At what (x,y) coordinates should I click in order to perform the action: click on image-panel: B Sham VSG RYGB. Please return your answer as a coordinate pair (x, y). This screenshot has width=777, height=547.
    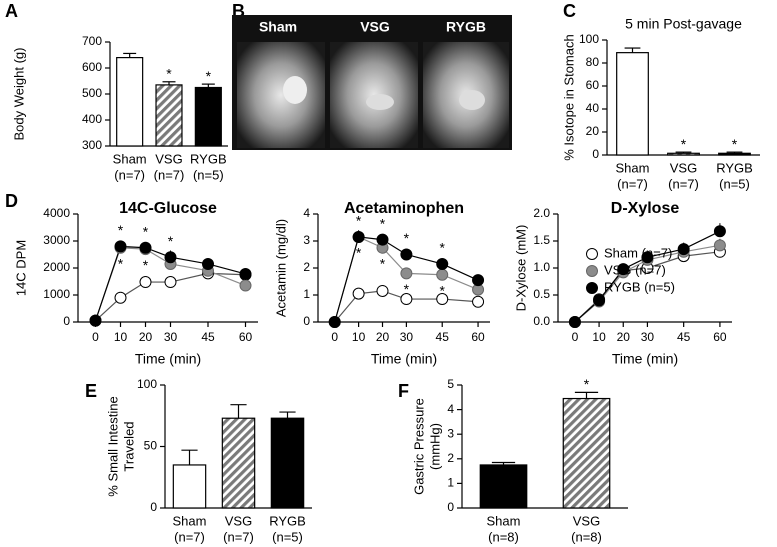
    Looking at the image, I should click on (372, 75).